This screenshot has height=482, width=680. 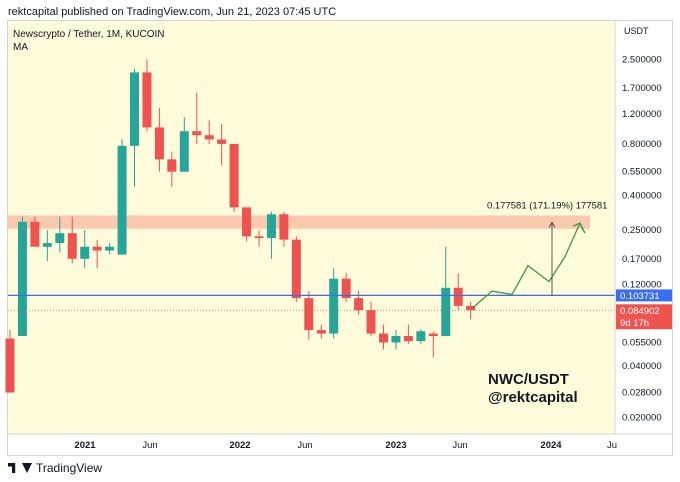 I want to click on watermark-pair: NWC/USDT, so click(x=528, y=379).